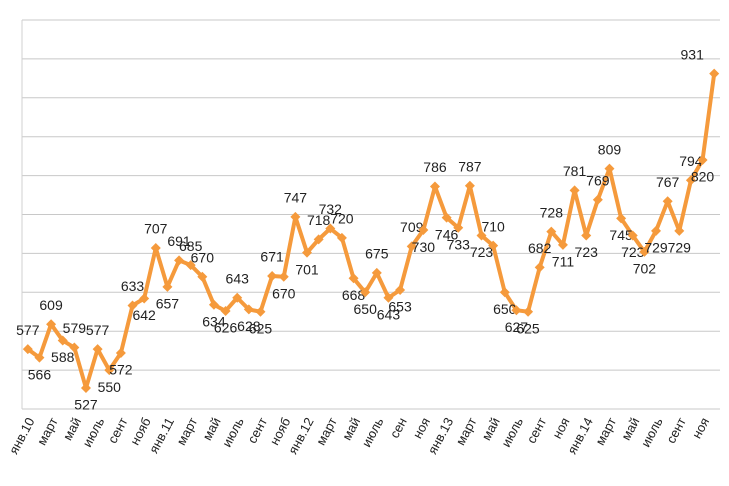 Image resolution: width=729 pixels, height=486 pixels. Describe the element at coordinates (214, 321) in the screenshot. I see `data-label: 634` at that location.